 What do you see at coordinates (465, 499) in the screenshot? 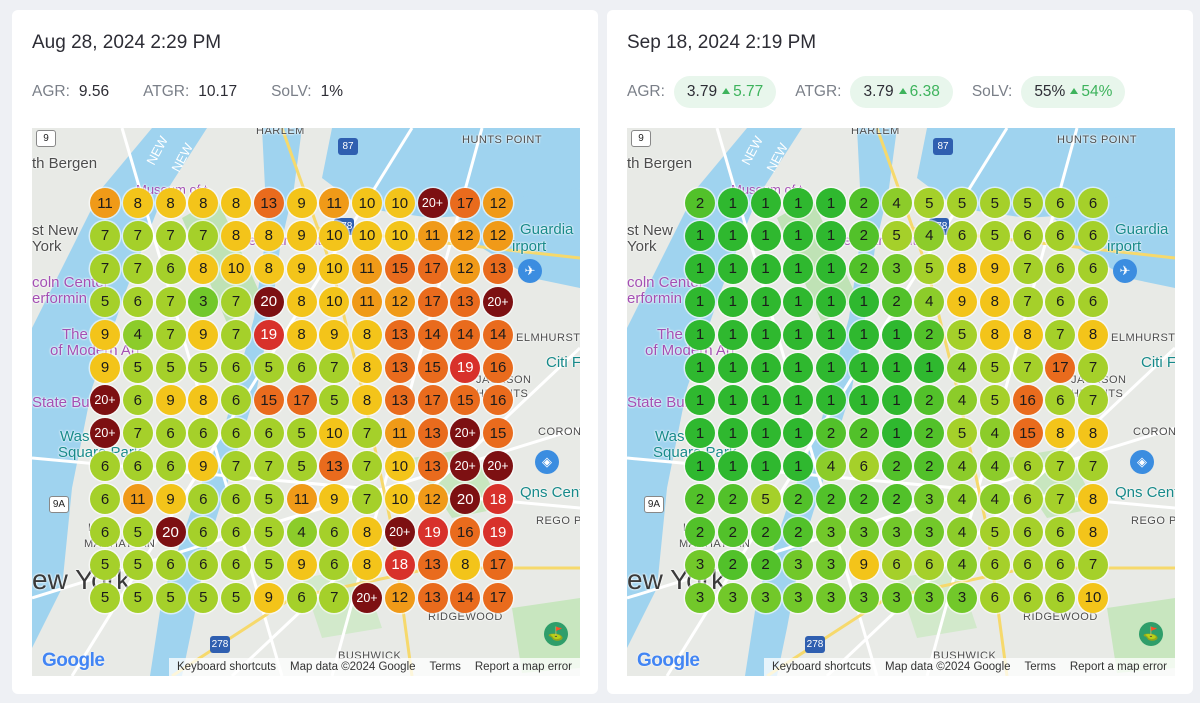
I see `rank-marker: 20` at bounding box center [465, 499].